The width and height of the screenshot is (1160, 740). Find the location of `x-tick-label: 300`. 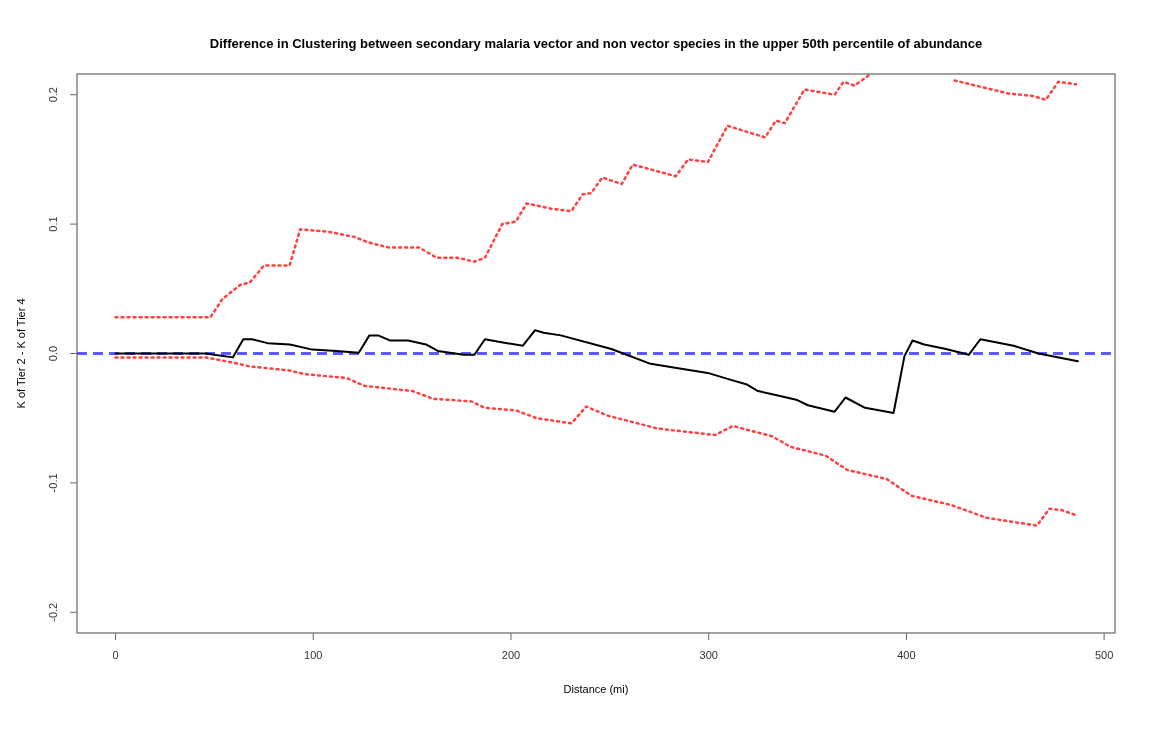

x-tick-label: 300 is located at coordinates (708, 655).